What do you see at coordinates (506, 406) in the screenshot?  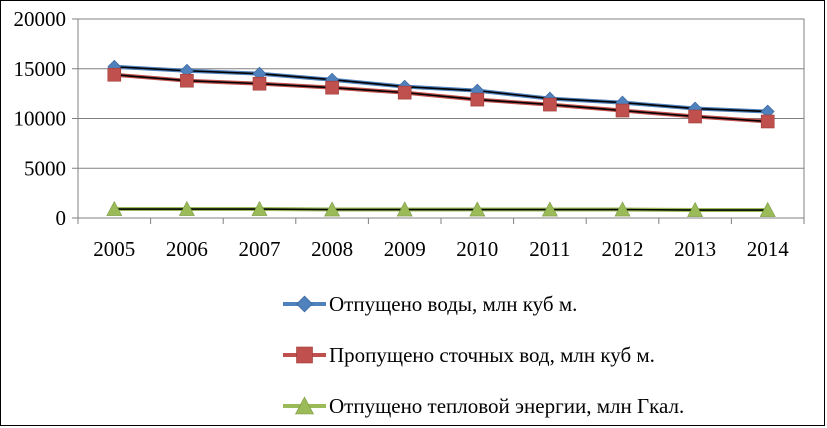 I see `legend-label-3: Отпущено тепловой энергии, млн Гкал.` at bounding box center [506, 406].